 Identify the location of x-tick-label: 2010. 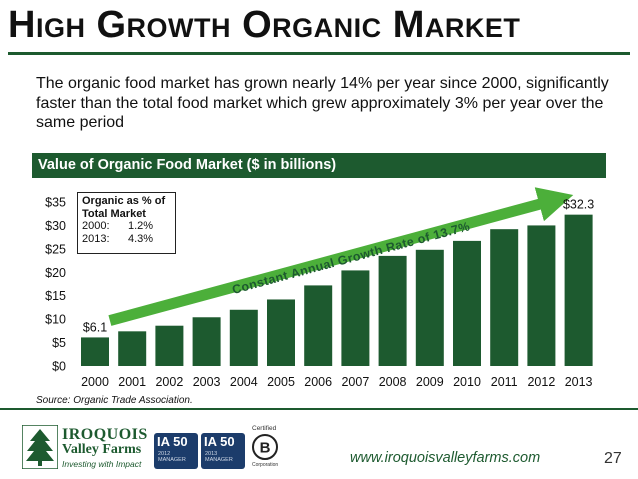
(467, 382).